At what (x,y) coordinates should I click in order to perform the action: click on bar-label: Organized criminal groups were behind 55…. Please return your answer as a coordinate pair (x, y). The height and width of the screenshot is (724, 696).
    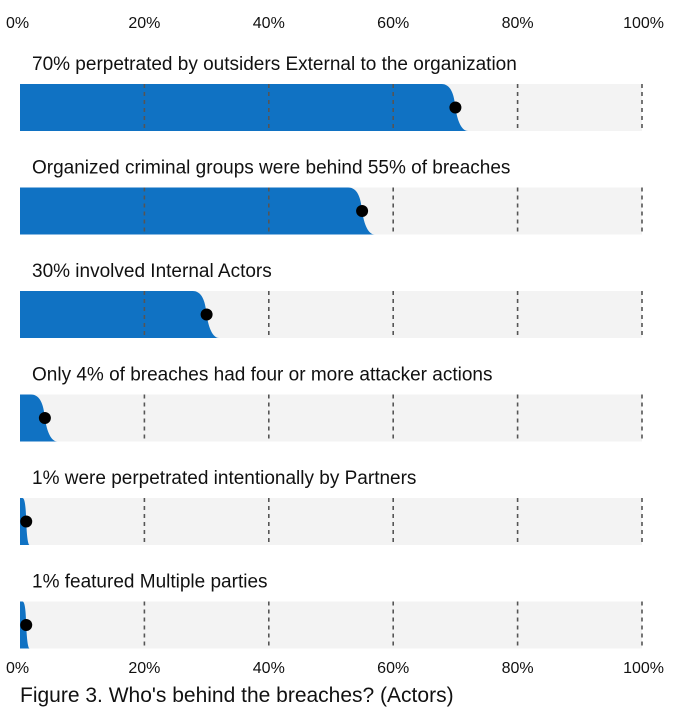
    Looking at the image, I should click on (271, 168).